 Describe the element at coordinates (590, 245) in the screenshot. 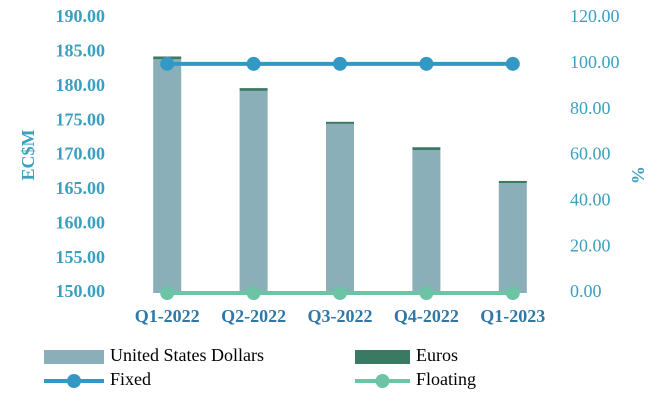

I see `y2-tick-label: 20.00` at that location.